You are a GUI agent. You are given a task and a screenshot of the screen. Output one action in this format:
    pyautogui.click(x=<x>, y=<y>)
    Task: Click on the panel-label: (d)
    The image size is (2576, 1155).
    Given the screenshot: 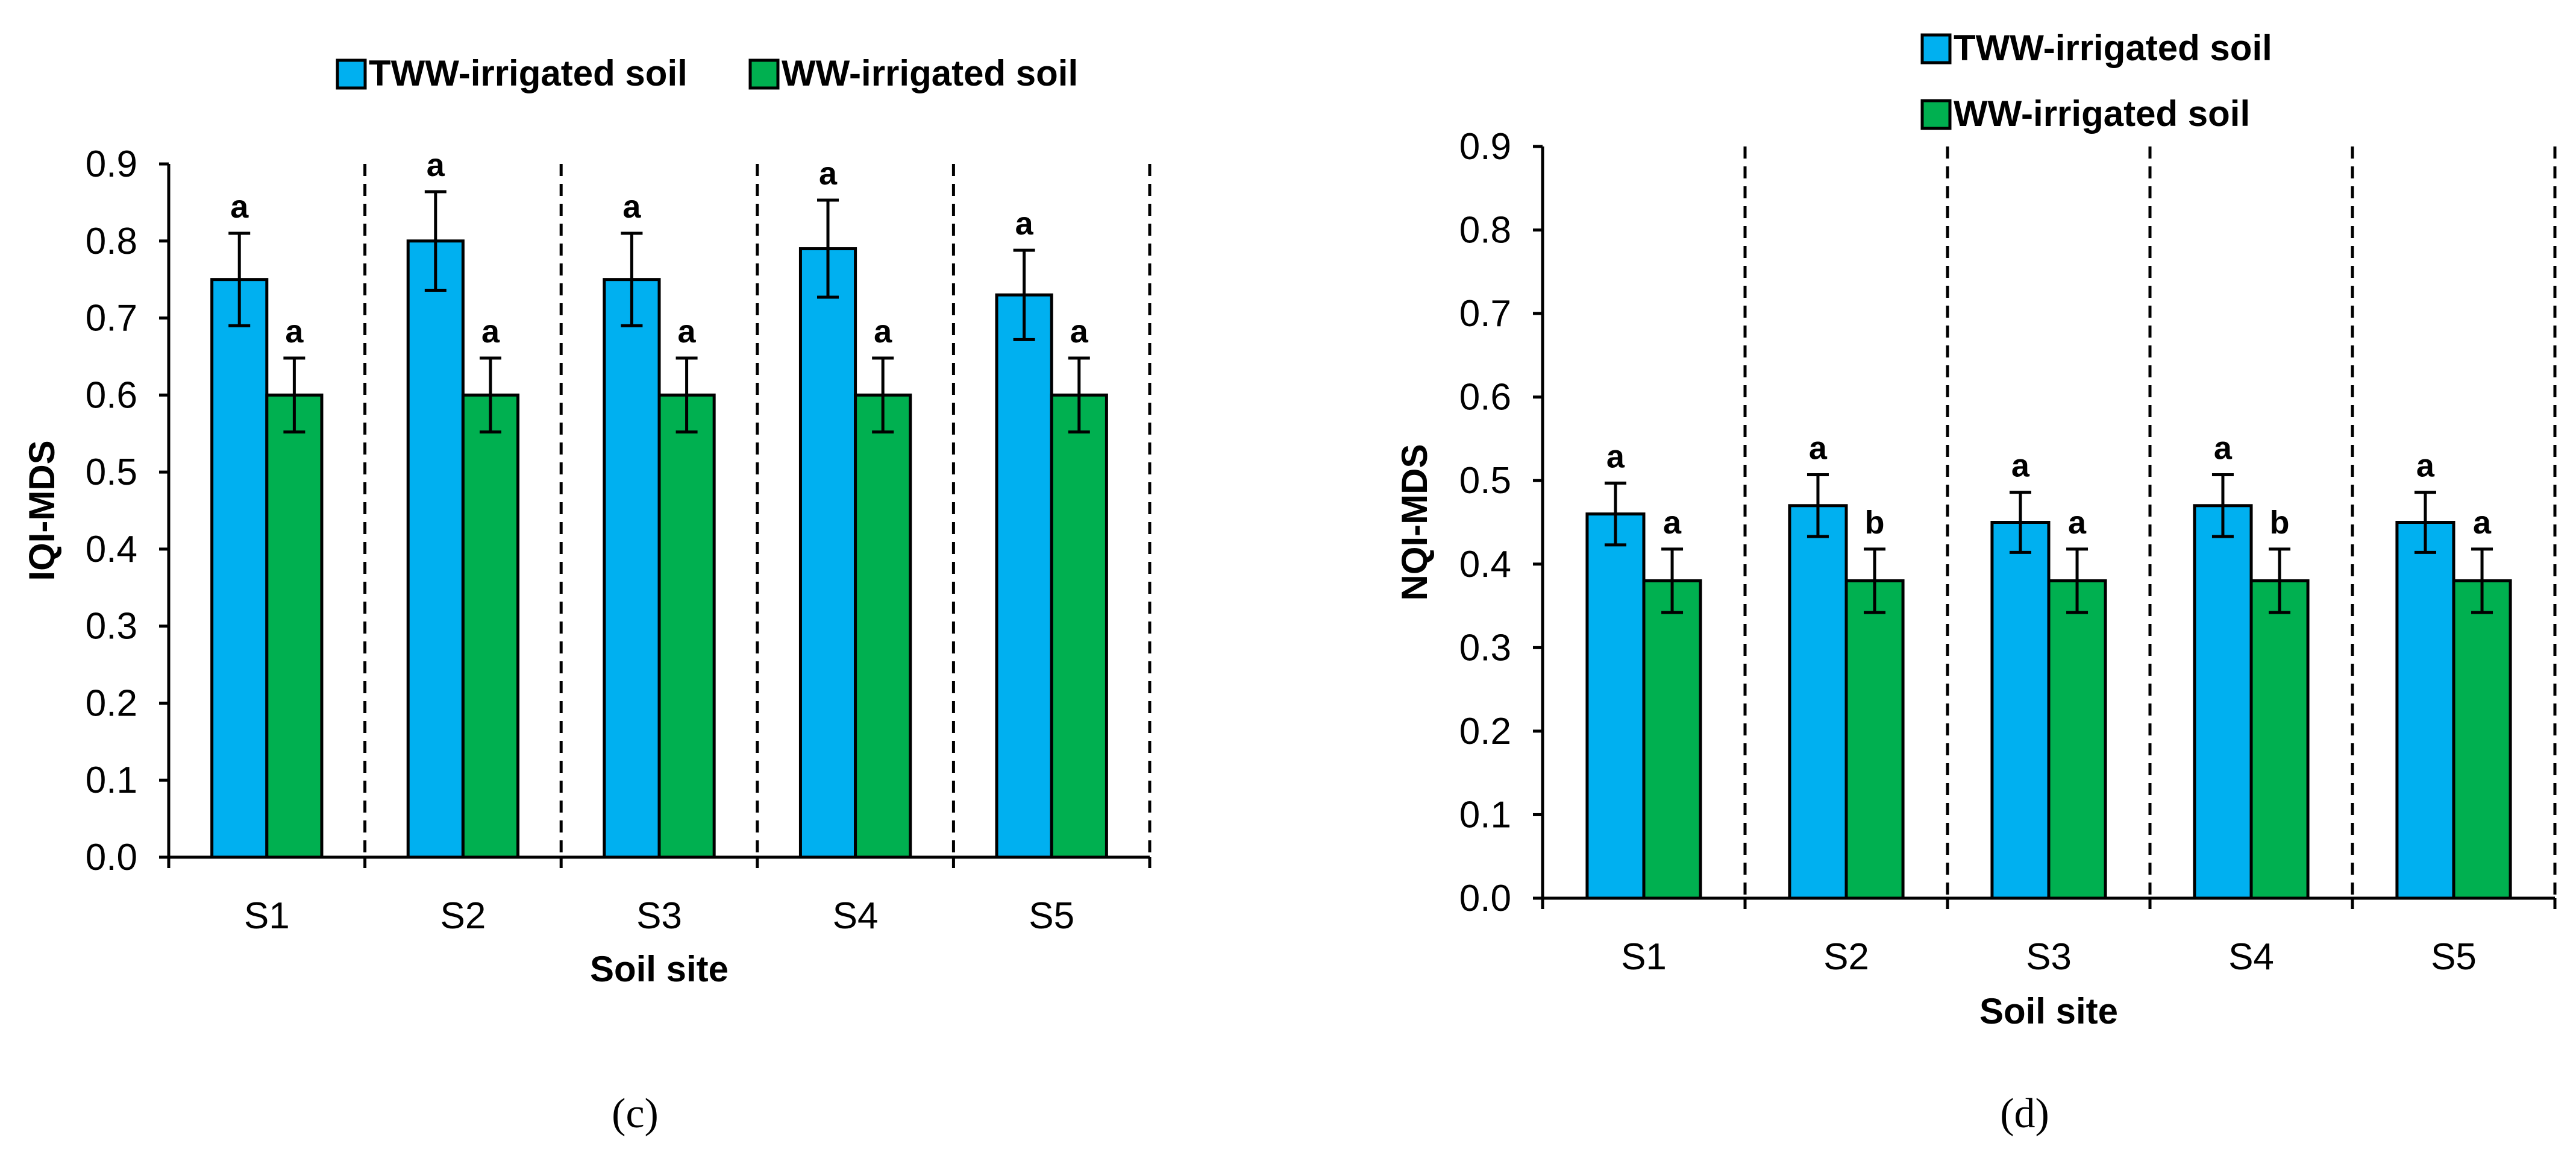 What is the action you would take?
    pyautogui.click(x=2024, y=1113)
    